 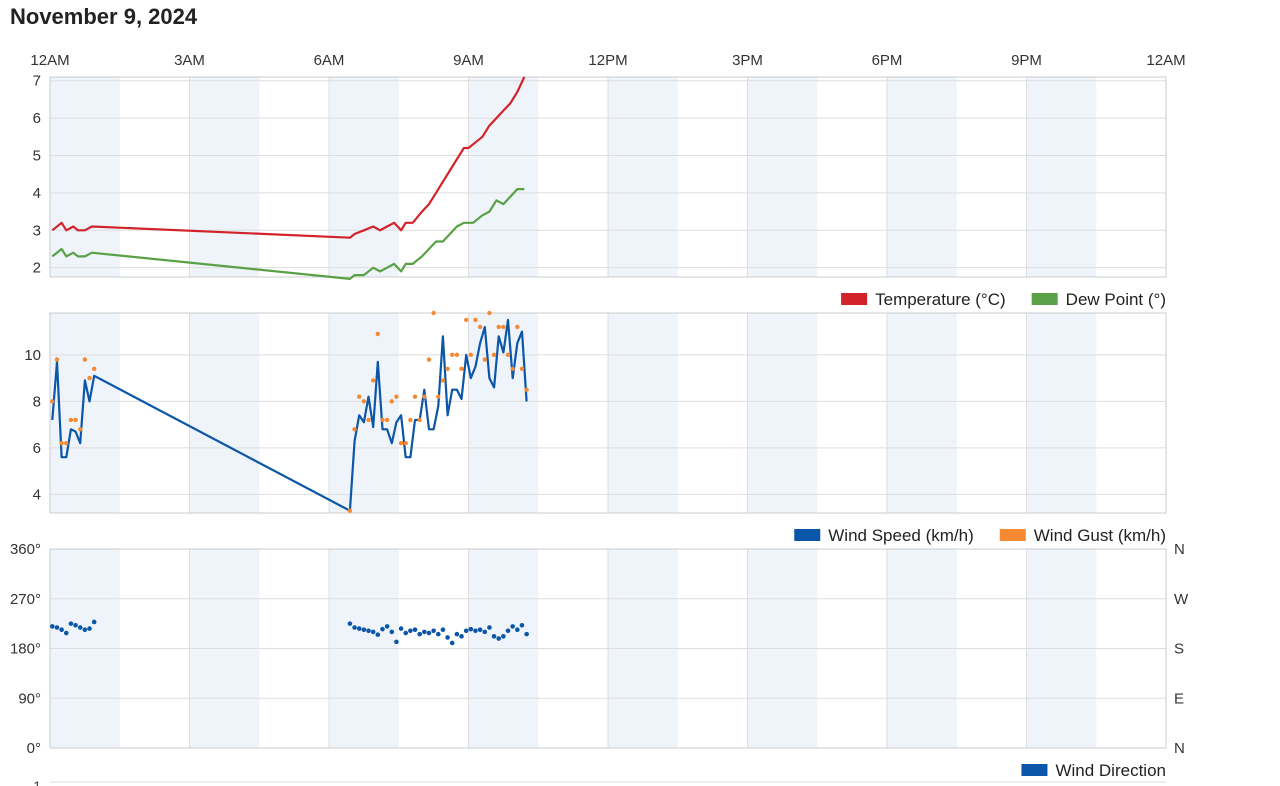 What do you see at coordinates (25, 599) in the screenshot?
I see `y-tick-label: 270°` at bounding box center [25, 599].